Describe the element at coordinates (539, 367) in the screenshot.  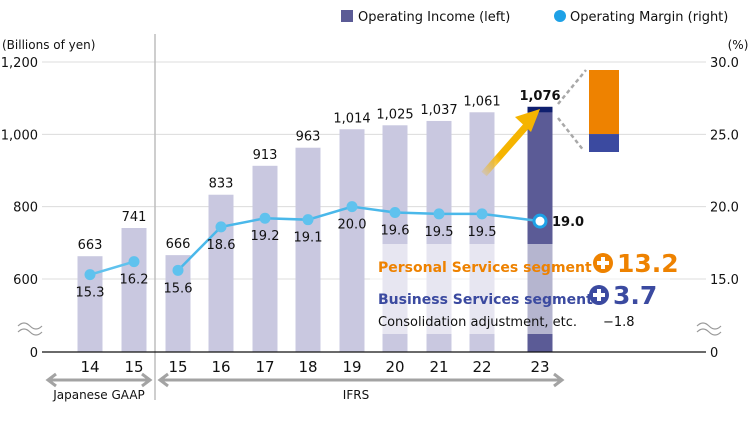
I see `x-tick-label: 23` at that location.